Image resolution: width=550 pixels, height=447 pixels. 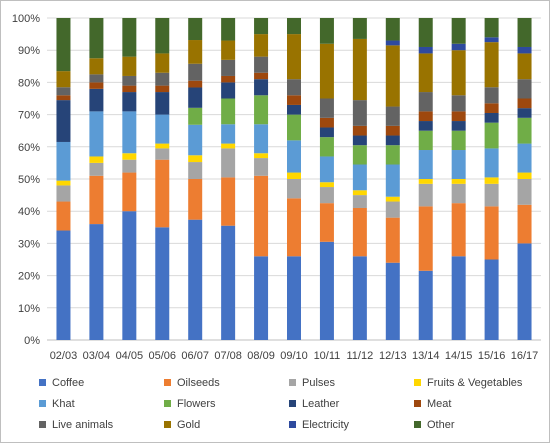 I want to click on x-tick-label: 14/15, so click(x=459, y=356).